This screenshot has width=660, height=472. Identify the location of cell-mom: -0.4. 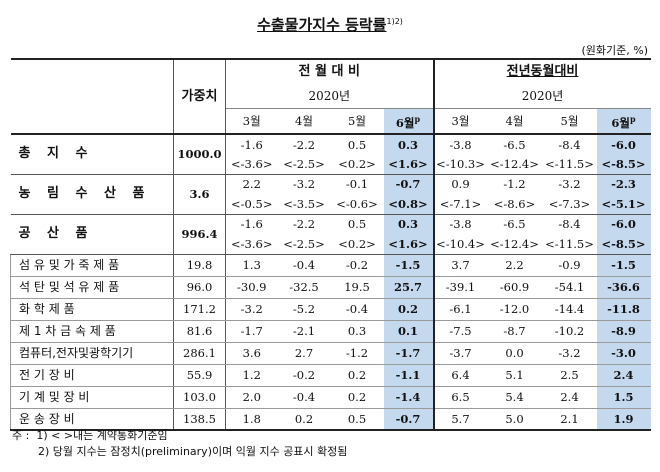
(304, 397).